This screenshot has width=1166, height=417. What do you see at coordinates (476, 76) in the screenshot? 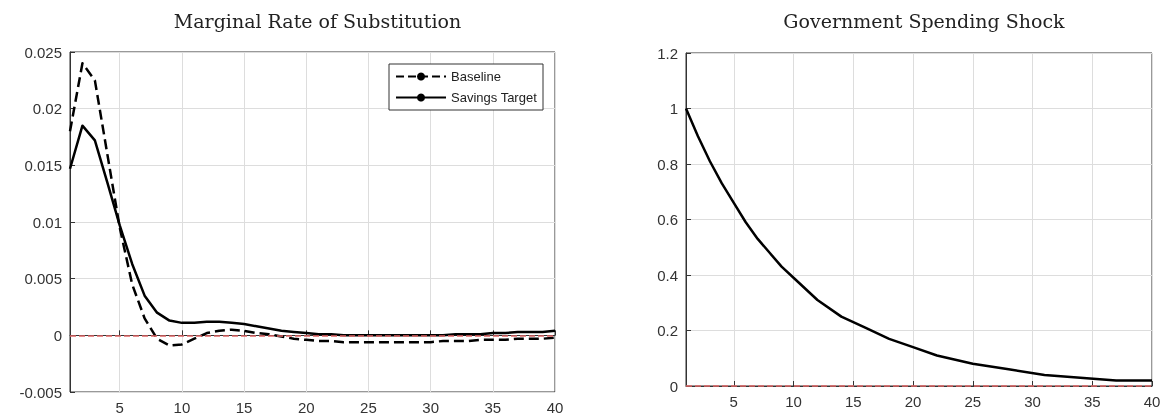
I see `legend-label: Baseline` at bounding box center [476, 76].